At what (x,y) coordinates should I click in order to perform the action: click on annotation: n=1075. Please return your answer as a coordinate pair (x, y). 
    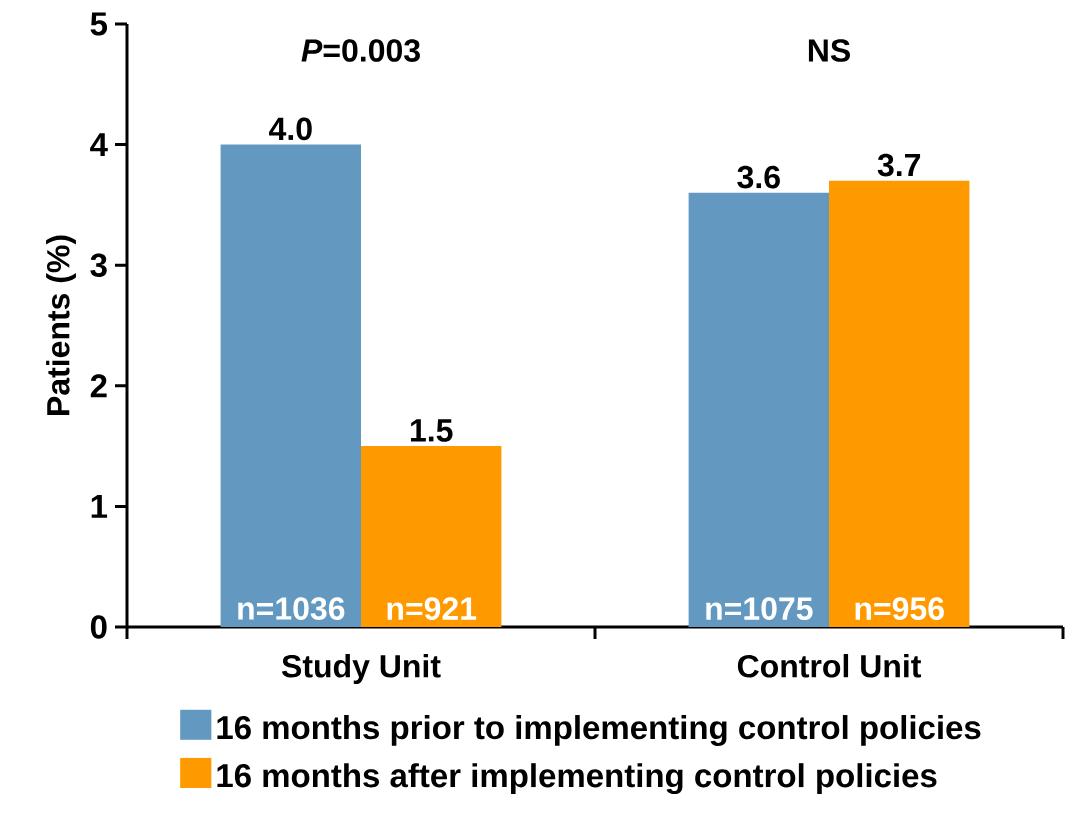
    Looking at the image, I should click on (759, 608).